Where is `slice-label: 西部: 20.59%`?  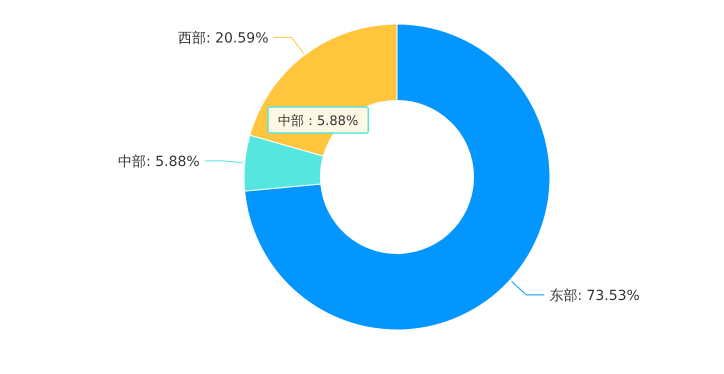
slice-label: 西部: 20.59% is located at coordinates (223, 38).